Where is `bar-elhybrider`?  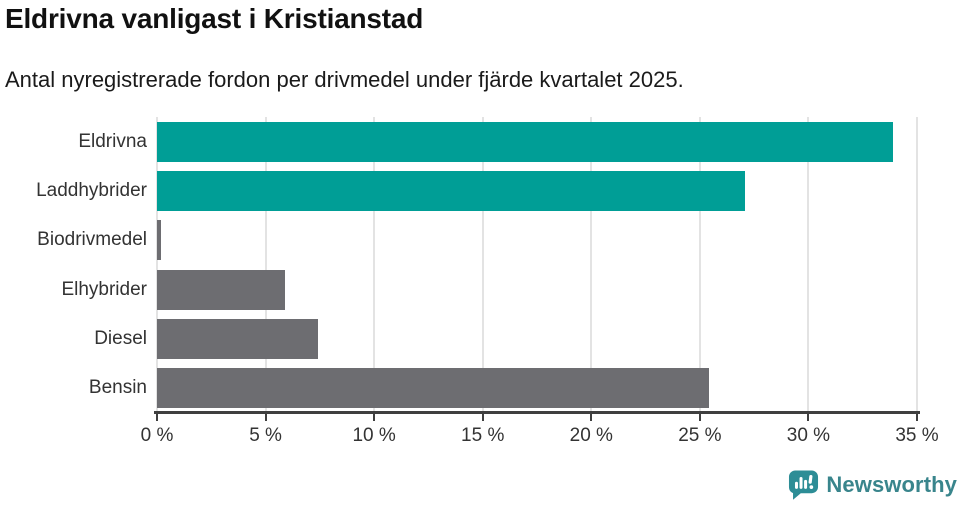
bar-elhybrider is located at coordinates (221, 289).